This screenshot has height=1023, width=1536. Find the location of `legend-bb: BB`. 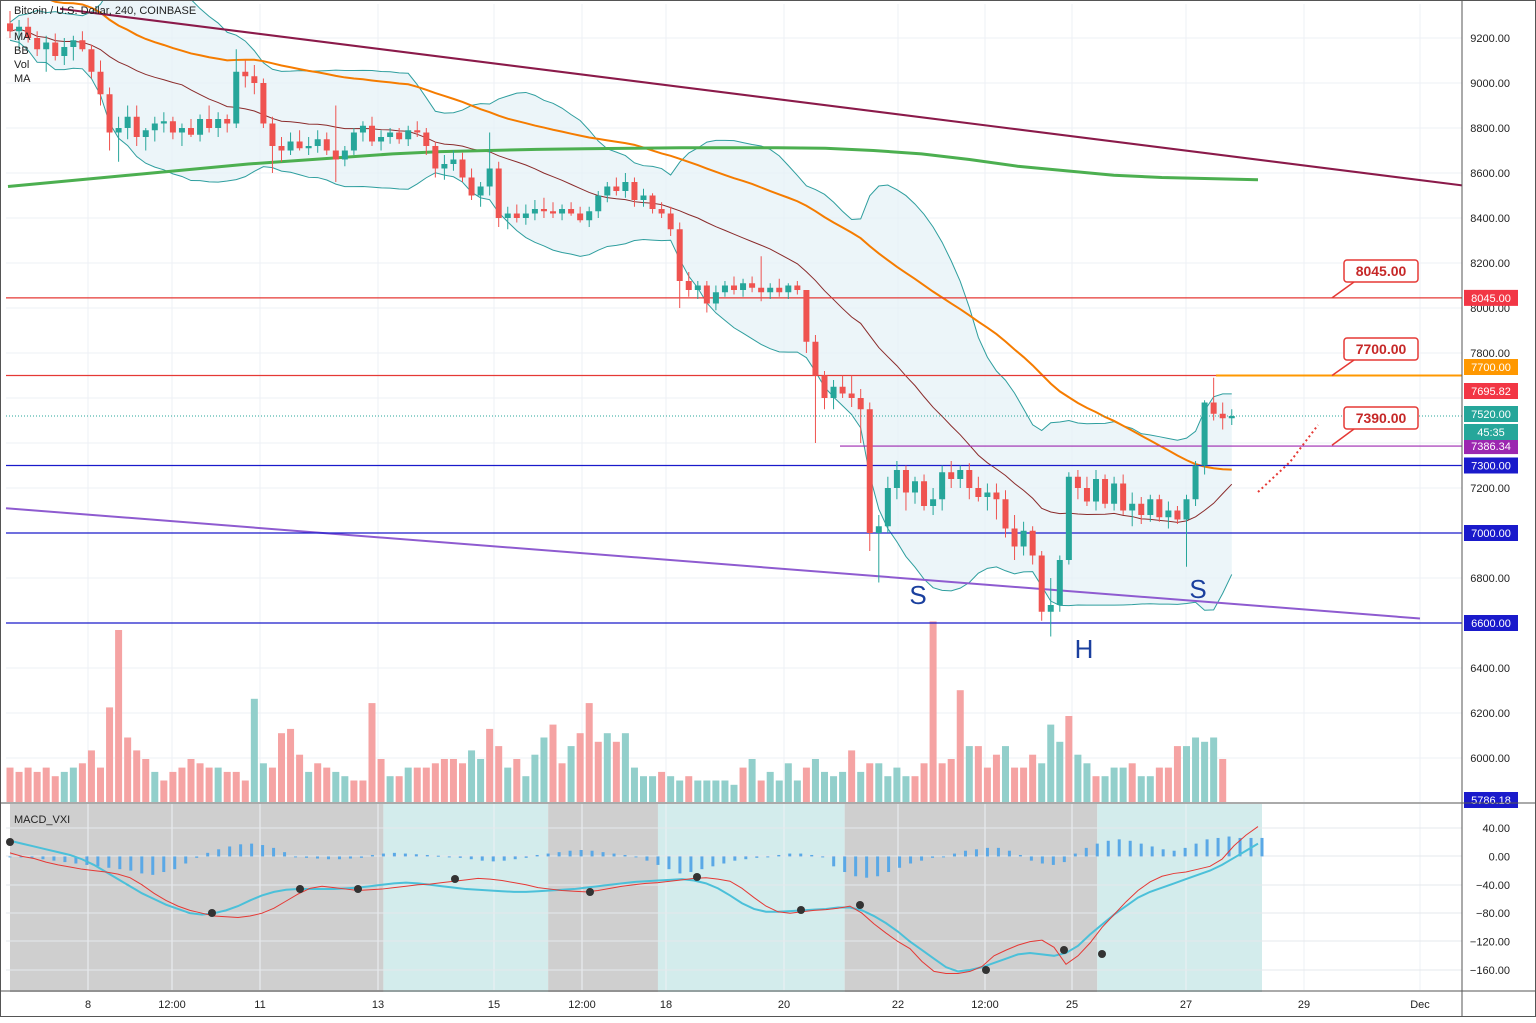

legend-bb: BB is located at coordinates (21, 51).